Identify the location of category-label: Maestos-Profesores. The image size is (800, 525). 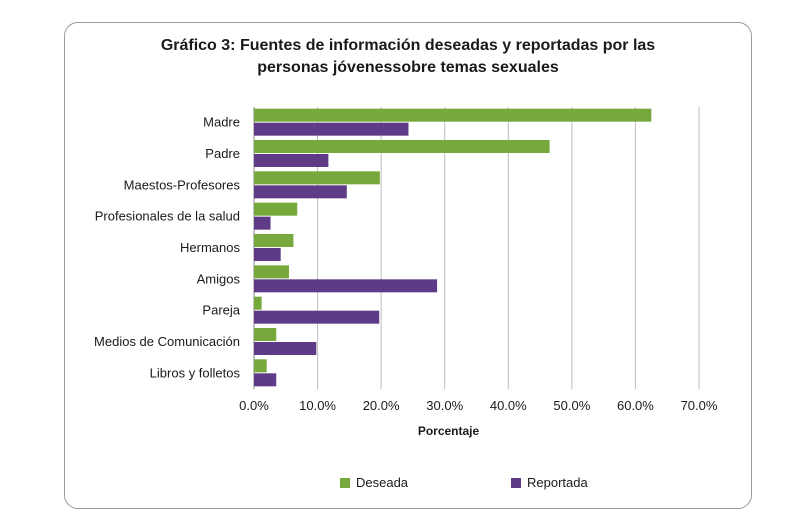
(182, 184).